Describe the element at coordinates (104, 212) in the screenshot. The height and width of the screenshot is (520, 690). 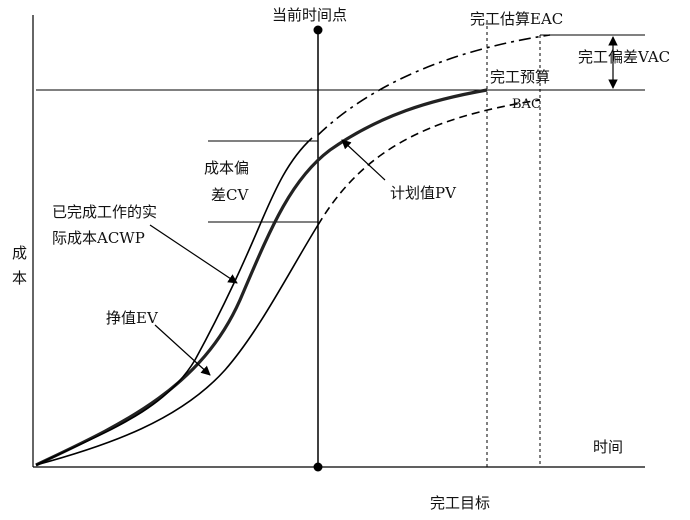
I see `acwp-label-line1: 已完成工作的实` at that location.